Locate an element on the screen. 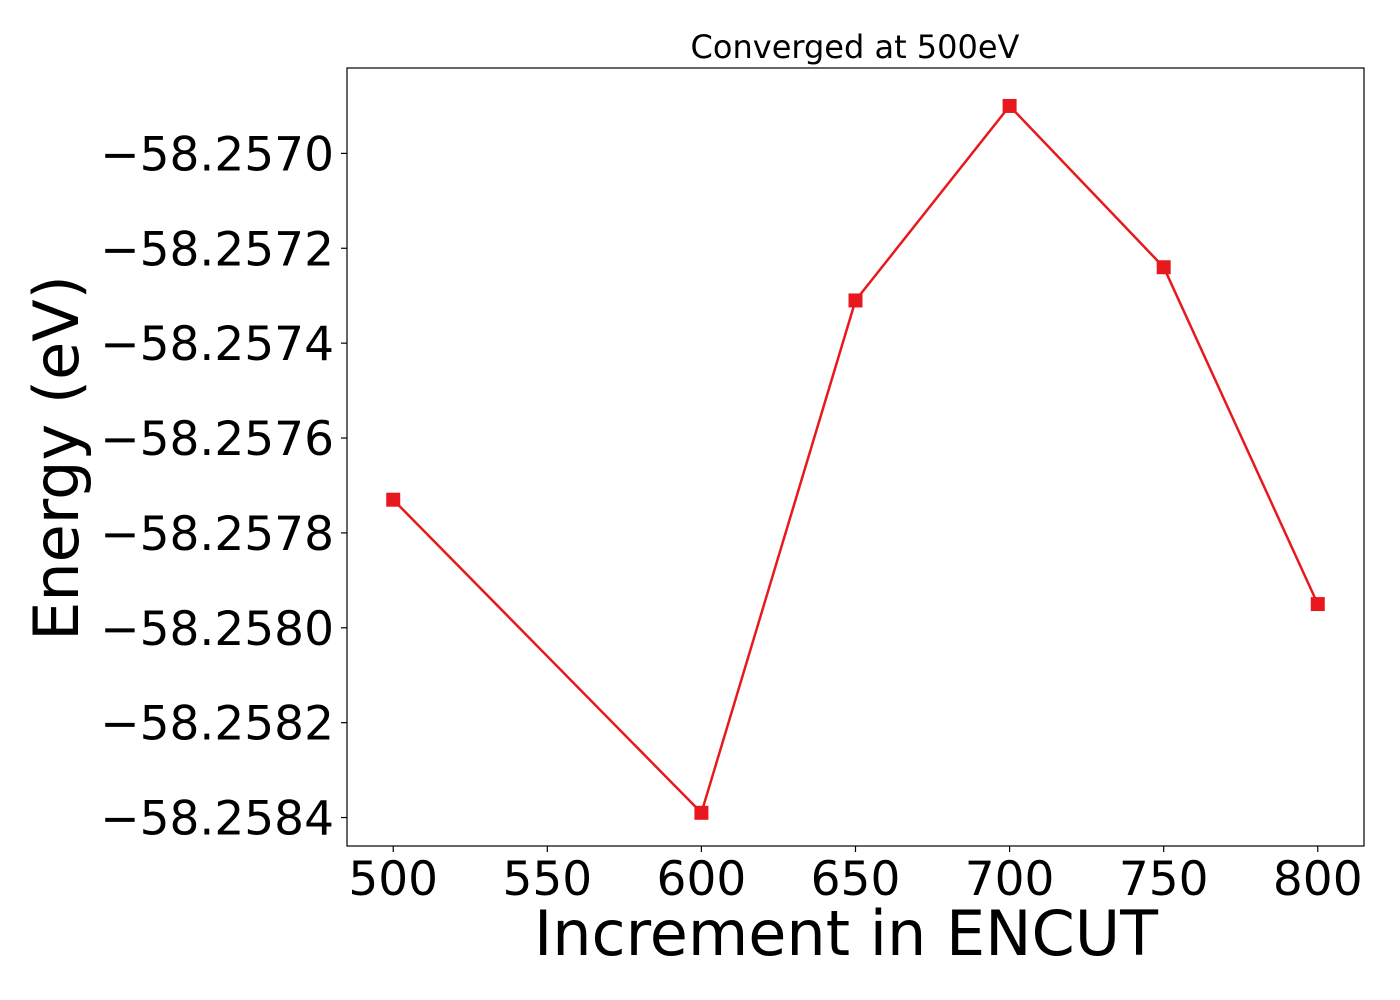 Image resolution: width=1400 pixels, height=1000 pixels. x-axis-ticks: 500 550 600 650 700 750 800 is located at coordinates (855, 876).